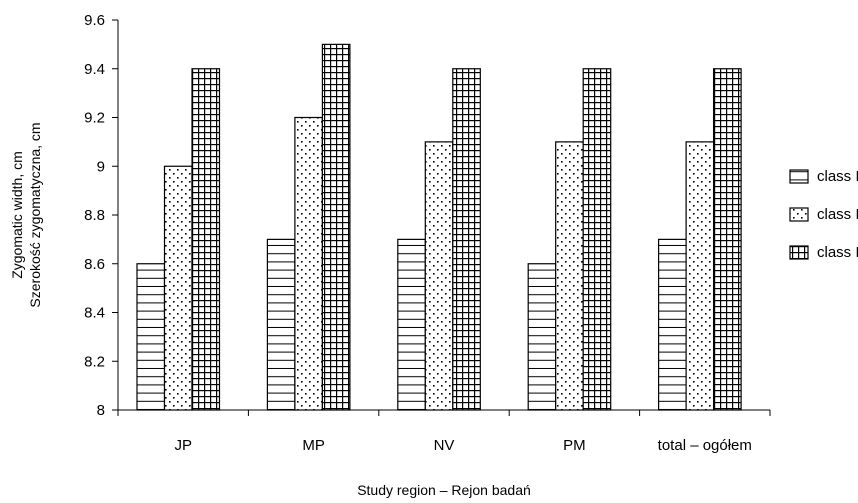 The height and width of the screenshot is (503, 858). What do you see at coordinates (444, 445) in the screenshot?
I see `x-tick-label: NV` at bounding box center [444, 445].